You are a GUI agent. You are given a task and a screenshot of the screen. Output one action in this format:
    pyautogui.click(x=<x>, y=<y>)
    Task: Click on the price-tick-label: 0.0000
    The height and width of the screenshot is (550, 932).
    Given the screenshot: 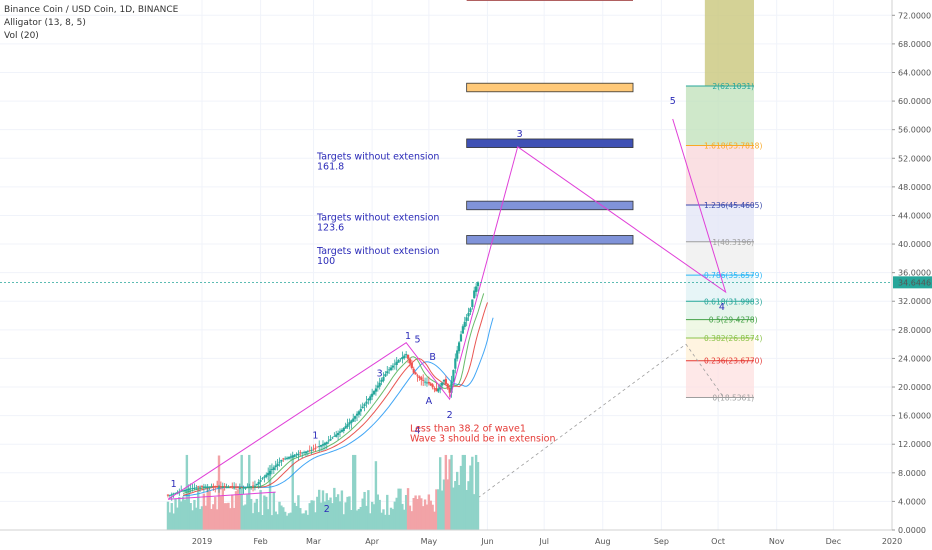 What is the action you would take?
    pyautogui.click(x=912, y=530)
    